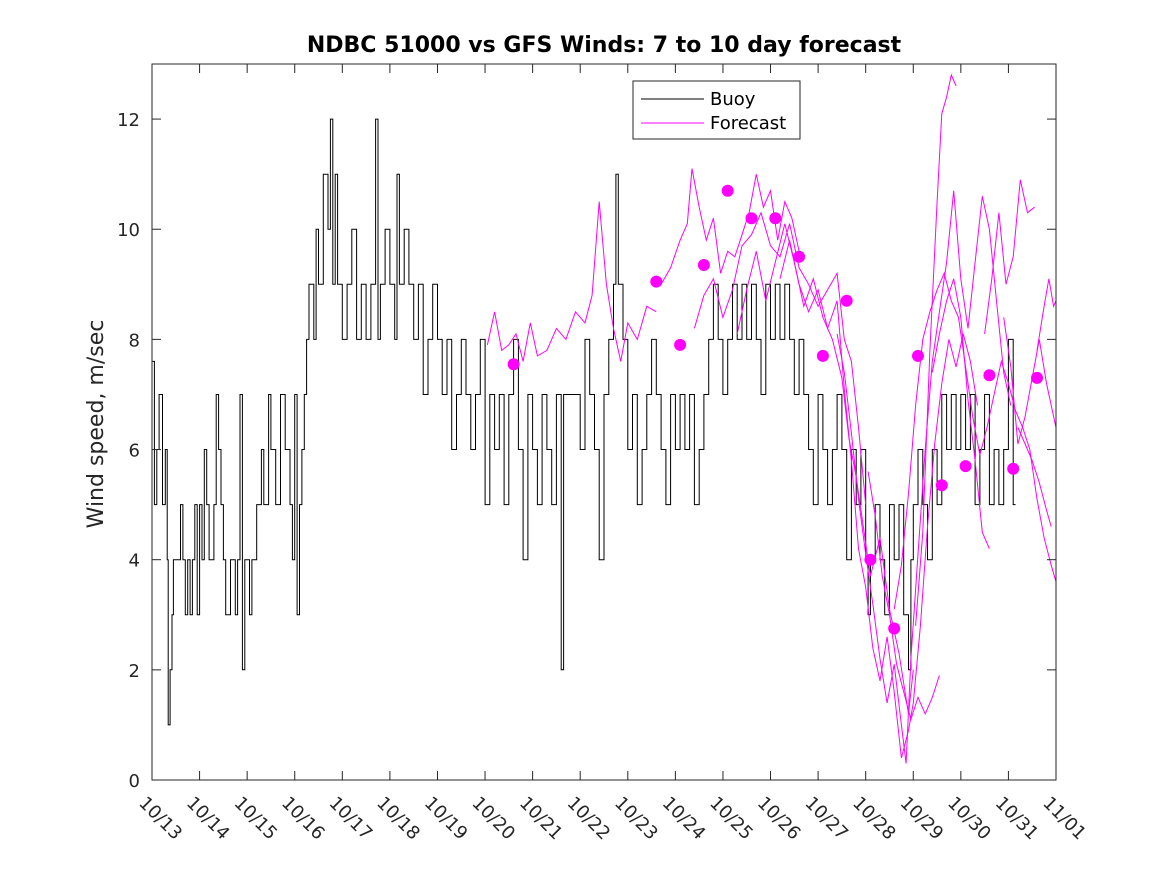 The image size is (1167, 875). Describe the element at coordinates (128, 230) in the screenshot. I see `y-tick-label: 10` at that location.